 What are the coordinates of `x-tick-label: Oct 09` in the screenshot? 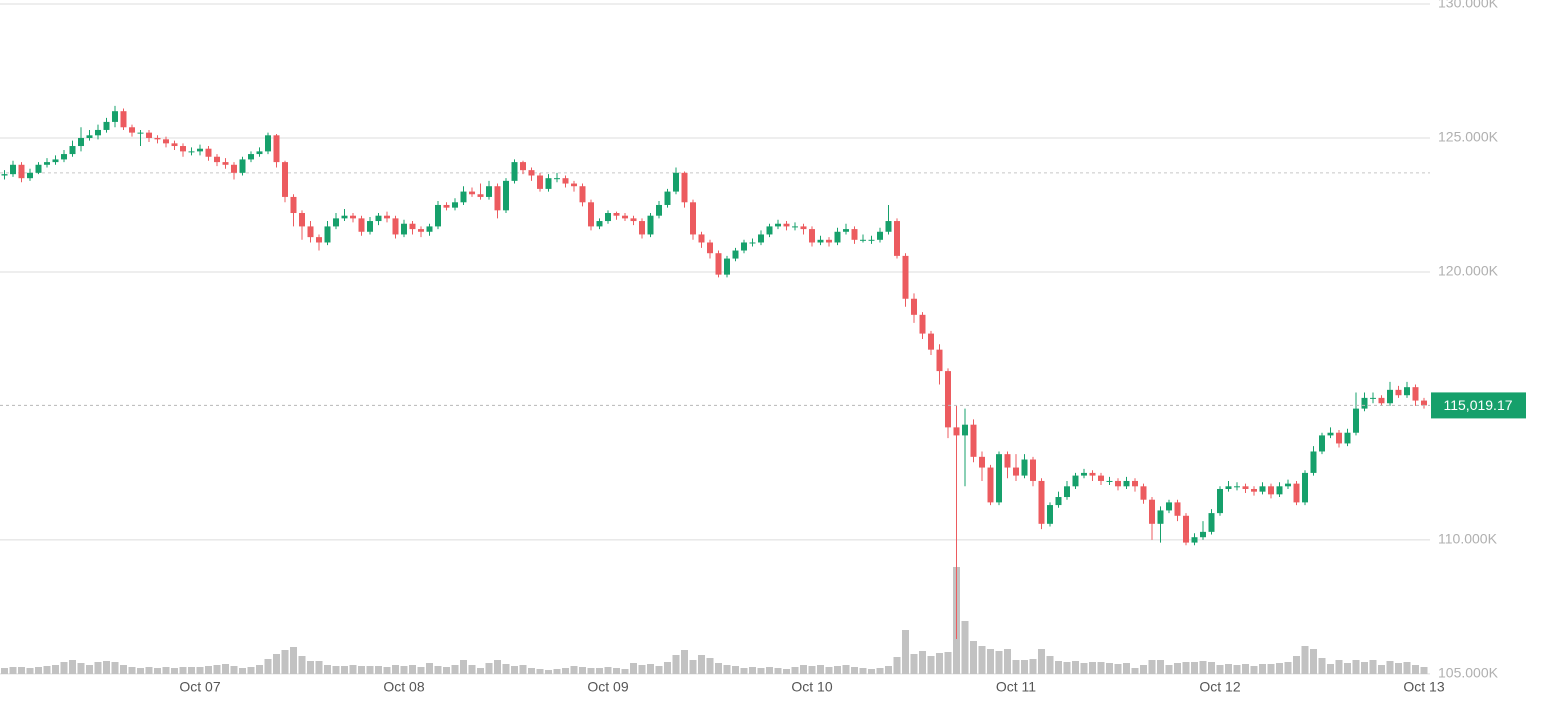 It's located at (607, 687).